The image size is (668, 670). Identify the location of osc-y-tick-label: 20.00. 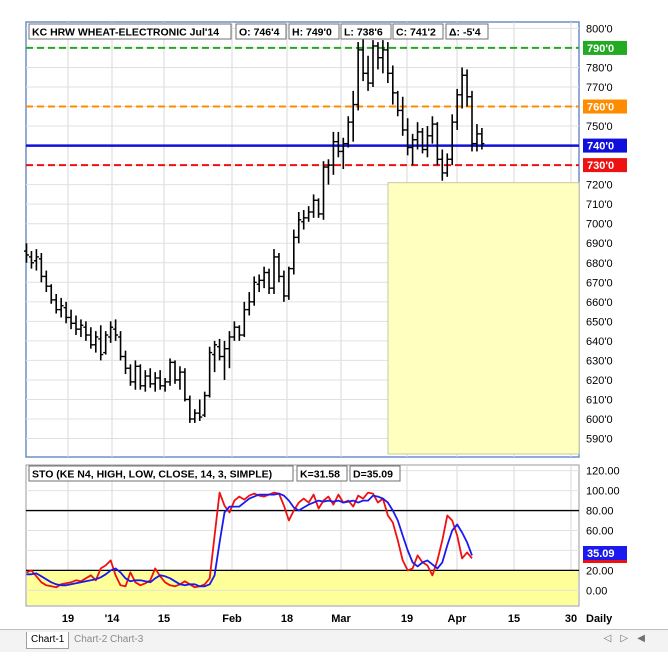
(600, 571).